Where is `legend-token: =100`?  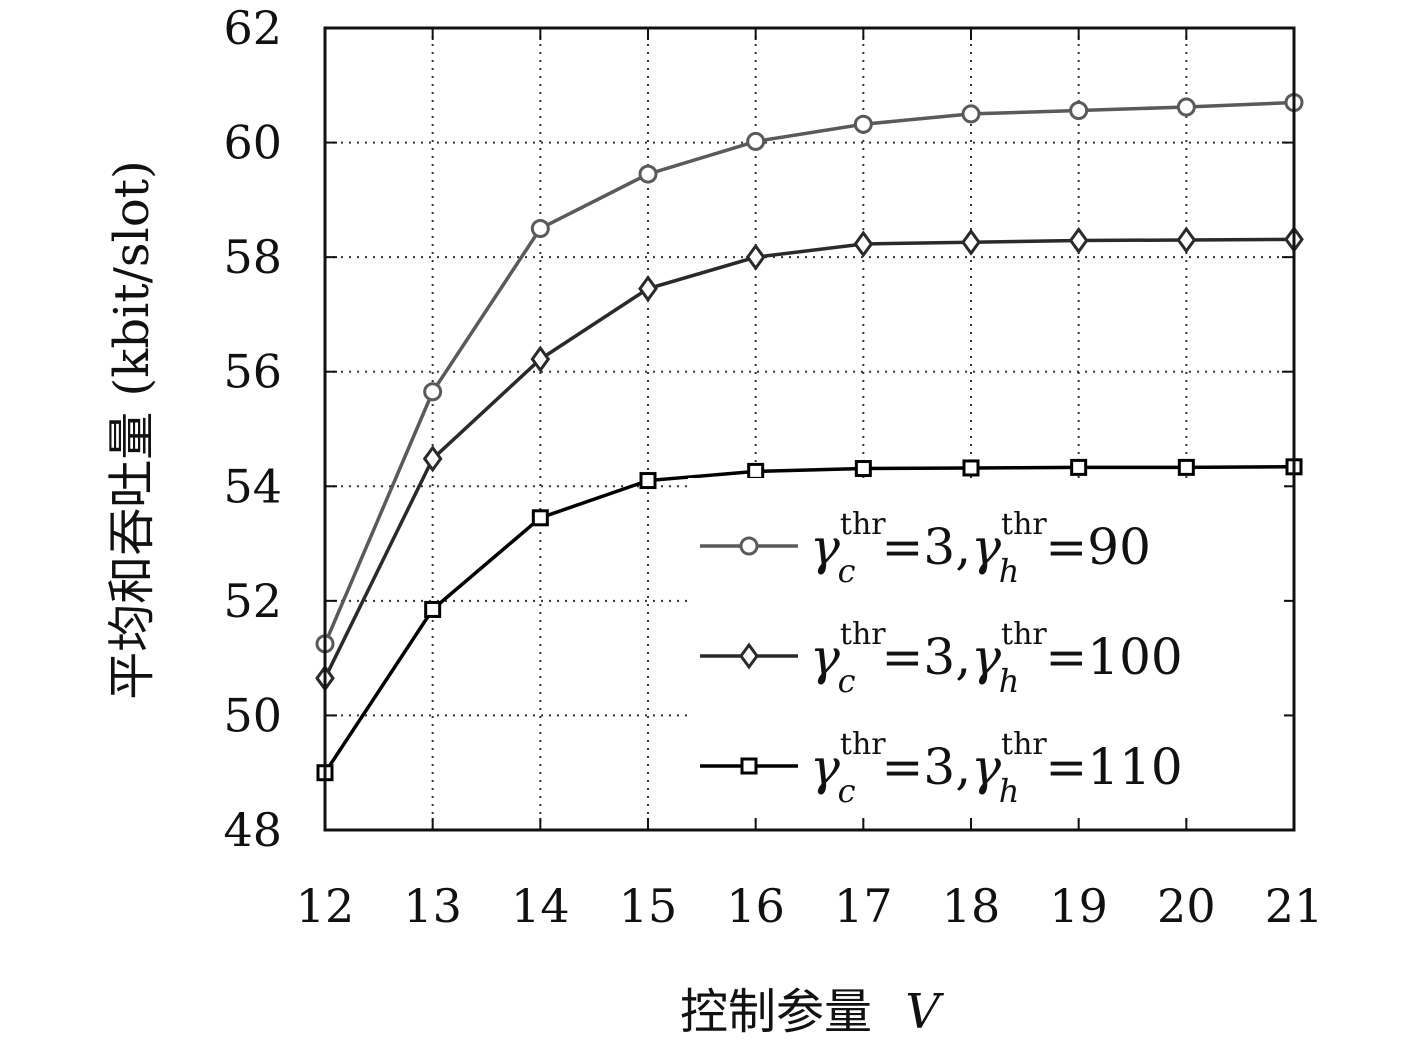
legend-token: =100 is located at coordinates (1113, 657).